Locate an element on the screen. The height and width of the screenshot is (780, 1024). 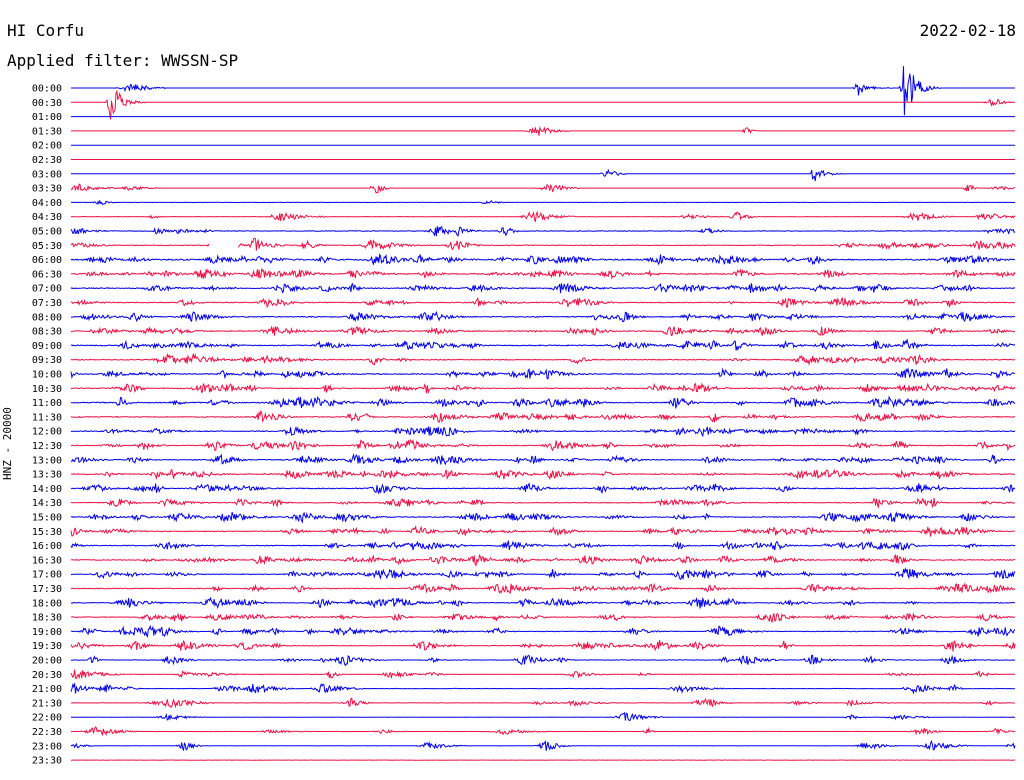
time-tick-label: 12:00 is located at coordinates (47, 432).